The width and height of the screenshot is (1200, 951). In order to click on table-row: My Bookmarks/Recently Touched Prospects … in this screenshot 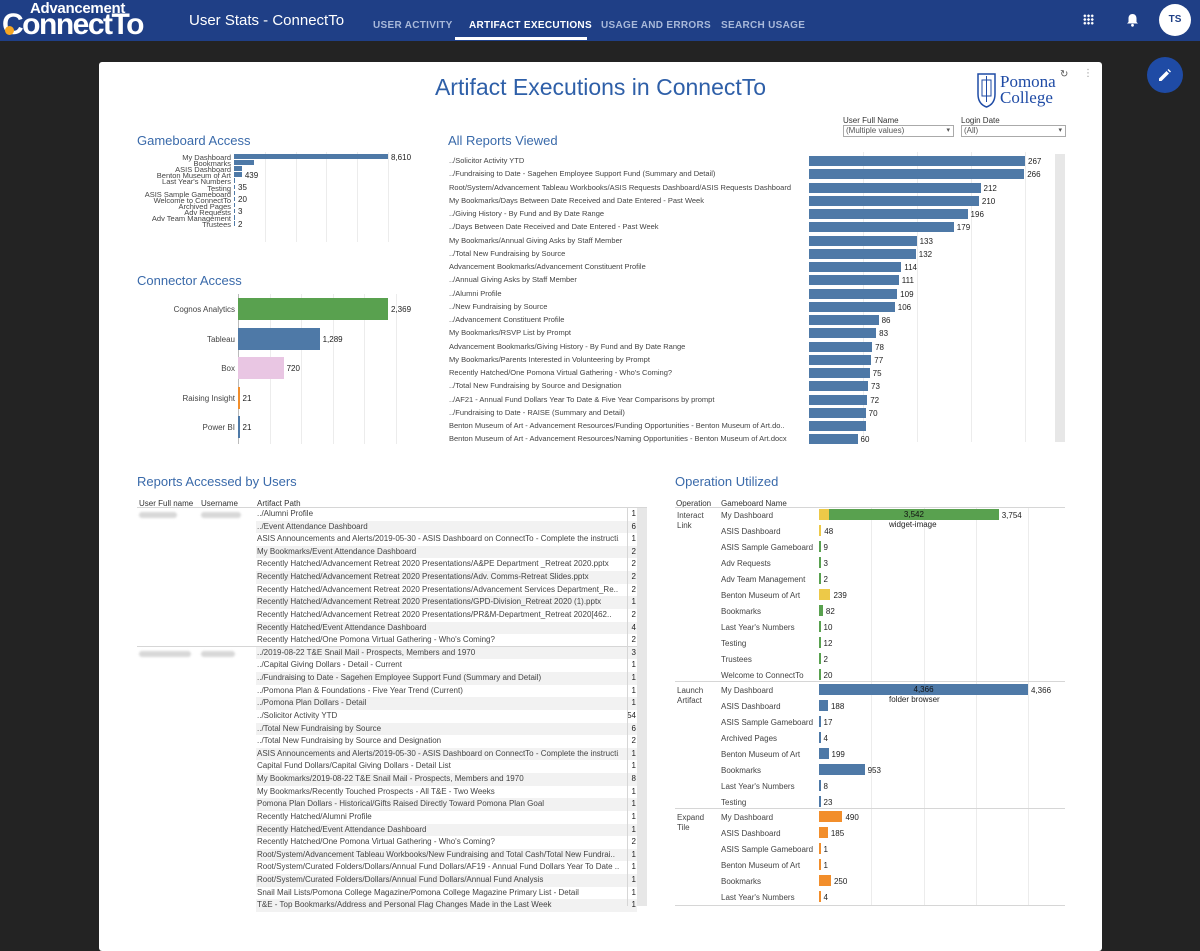, I will do `click(446, 792)`.